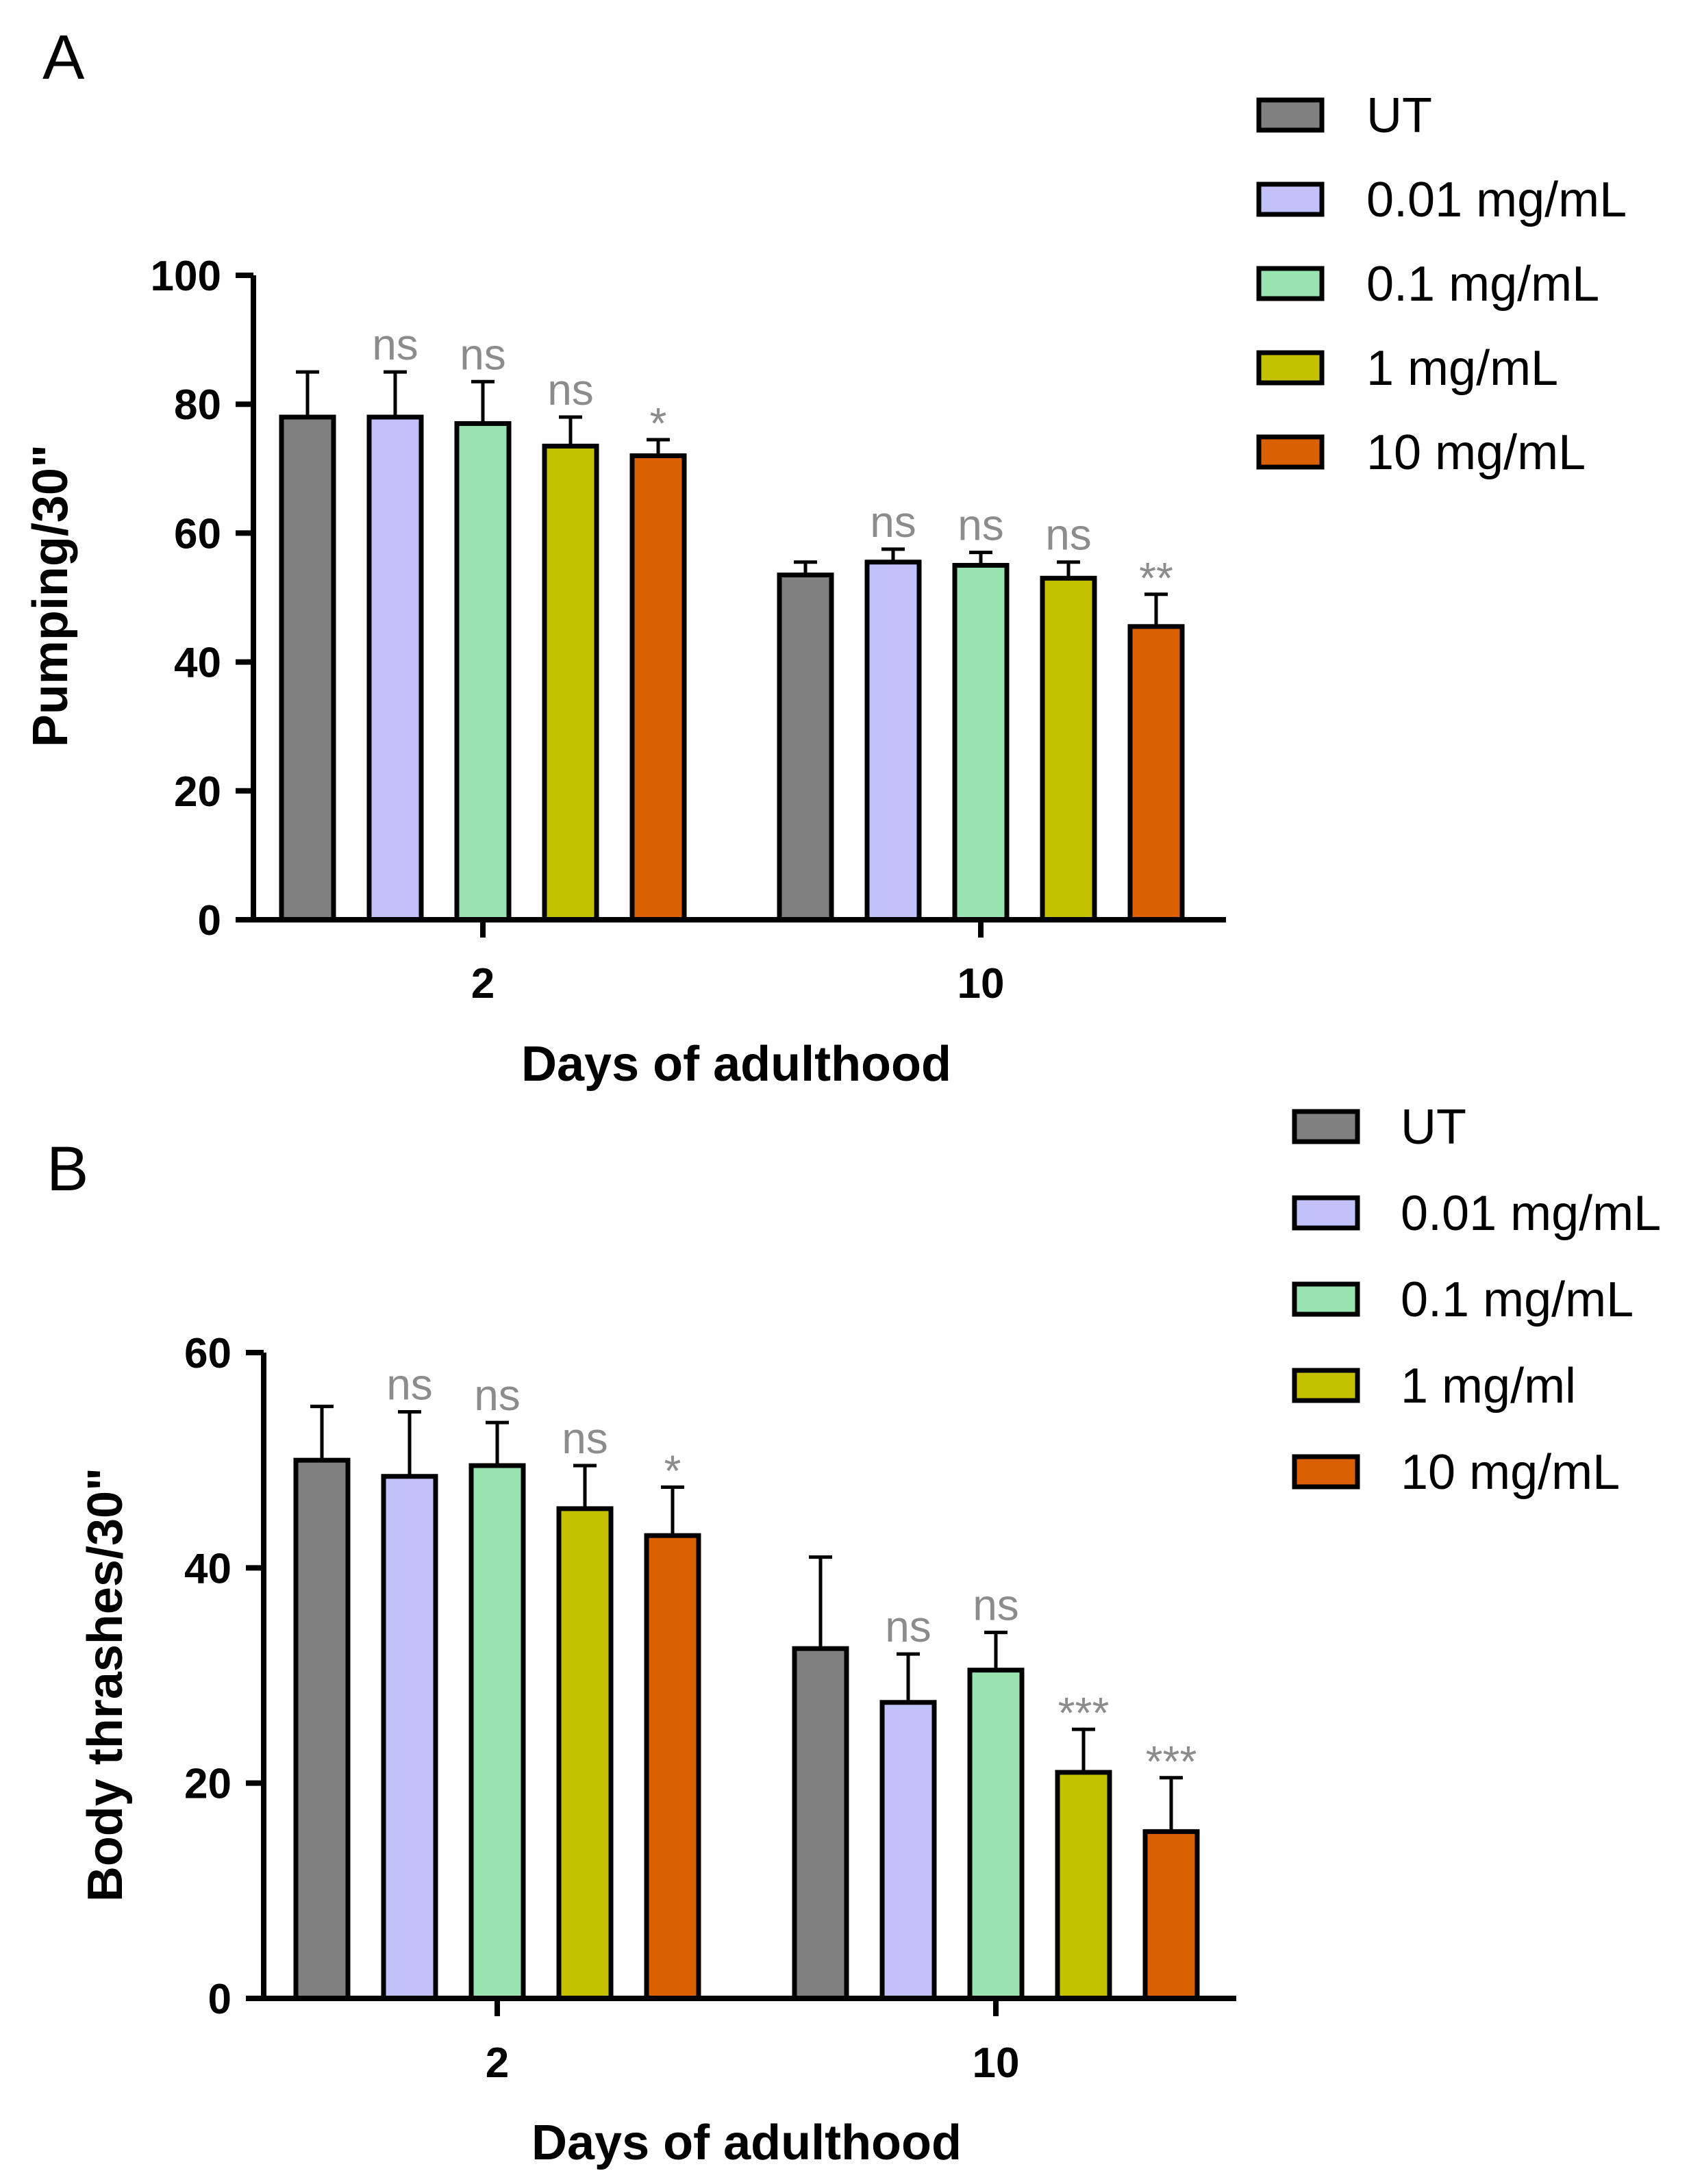 The height and width of the screenshot is (2184, 1702). What do you see at coordinates (67, 1169) in the screenshot?
I see `panel-letter: B` at bounding box center [67, 1169].